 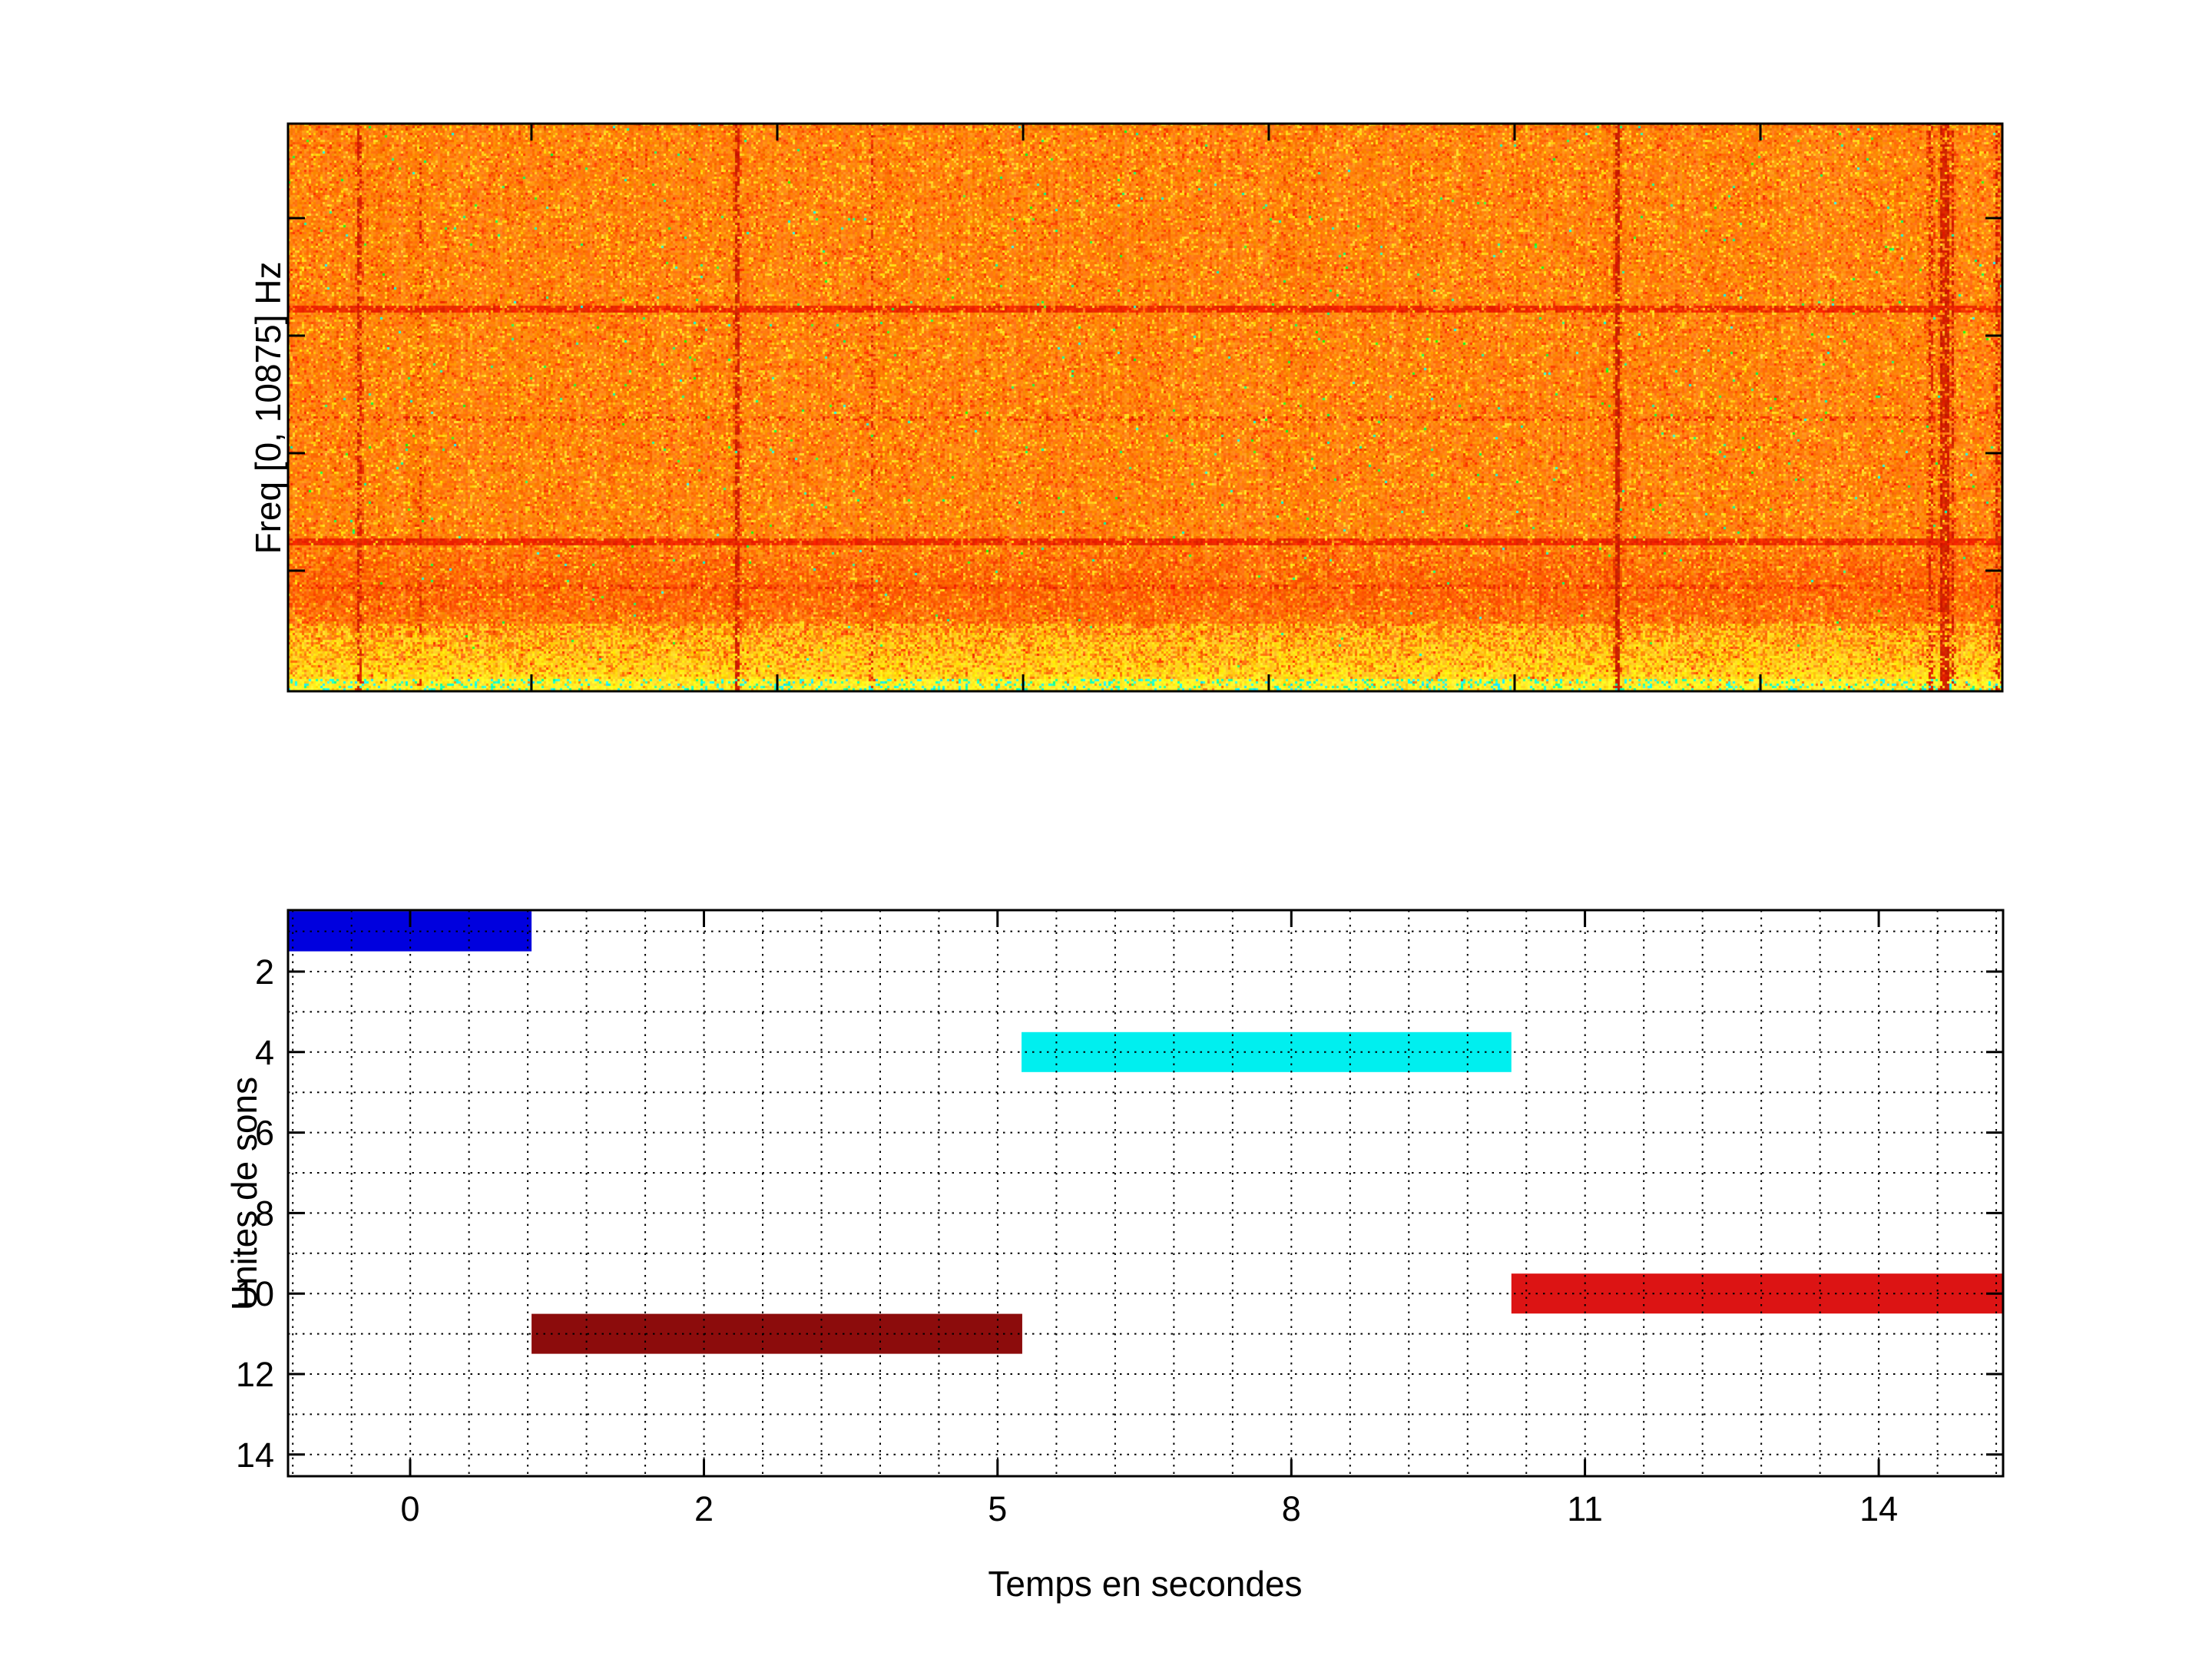 I want to click on x-tick-label: 14, so click(x=1878, y=1509).